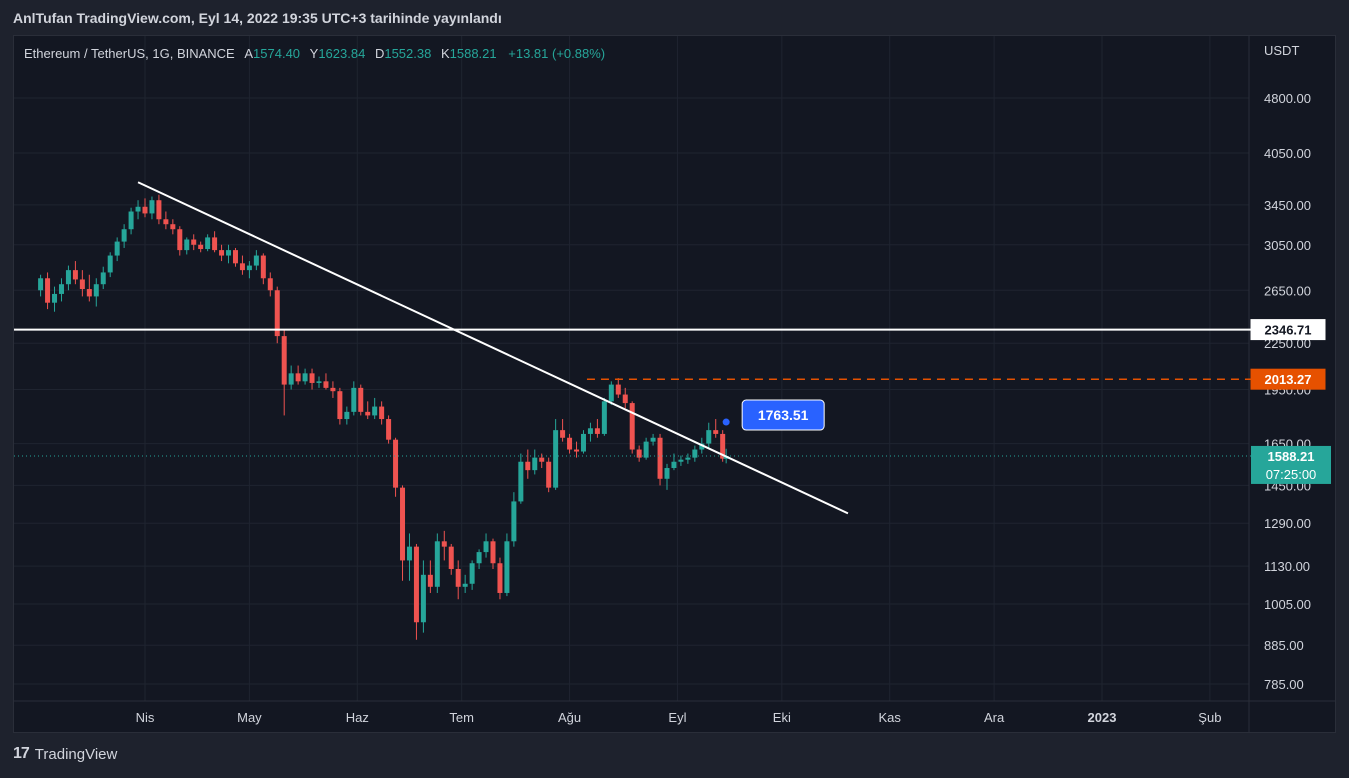 This screenshot has width=1349, height=778. Describe the element at coordinates (21, 753) in the screenshot. I see `tradingview-logo-icon: 17` at that location.